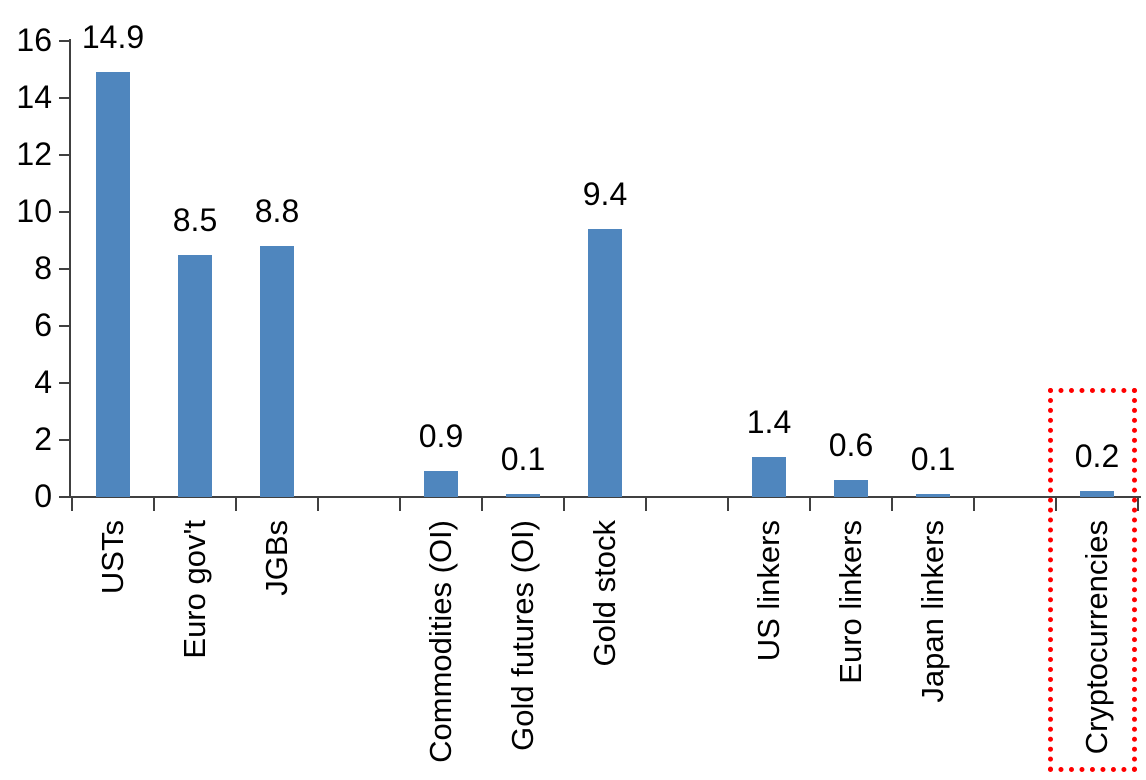 The image size is (1146, 780). What do you see at coordinates (932, 611) in the screenshot?
I see `category-label: Japan linkers` at bounding box center [932, 611].